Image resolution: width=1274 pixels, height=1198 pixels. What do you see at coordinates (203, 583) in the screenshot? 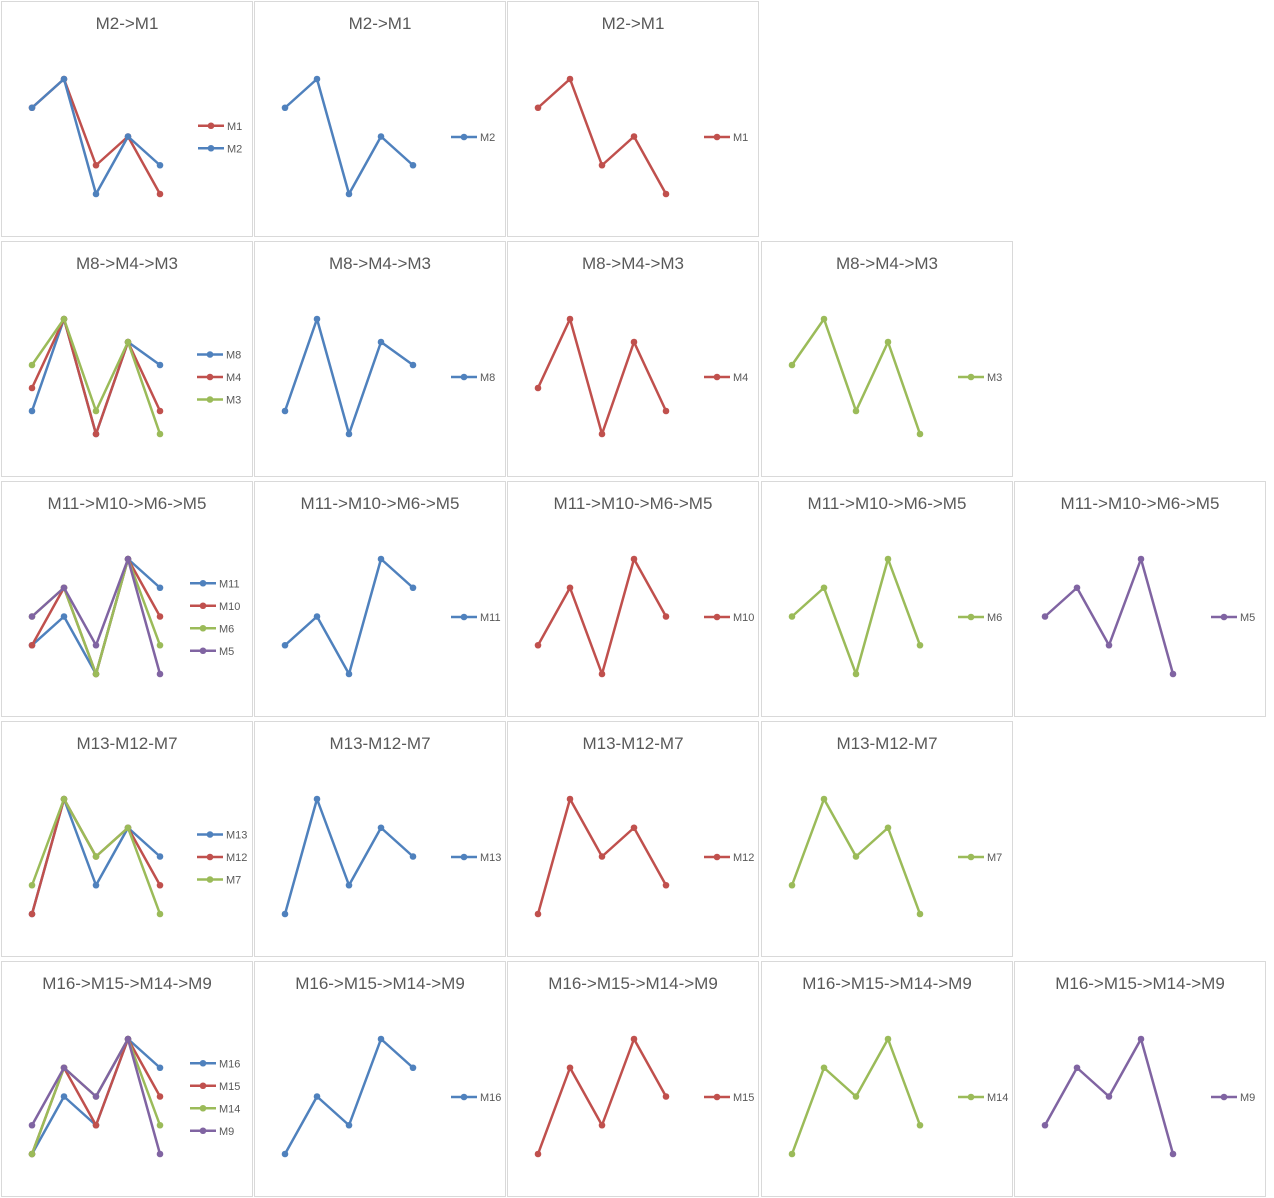
I see `legend-marker-M11` at bounding box center [203, 583].